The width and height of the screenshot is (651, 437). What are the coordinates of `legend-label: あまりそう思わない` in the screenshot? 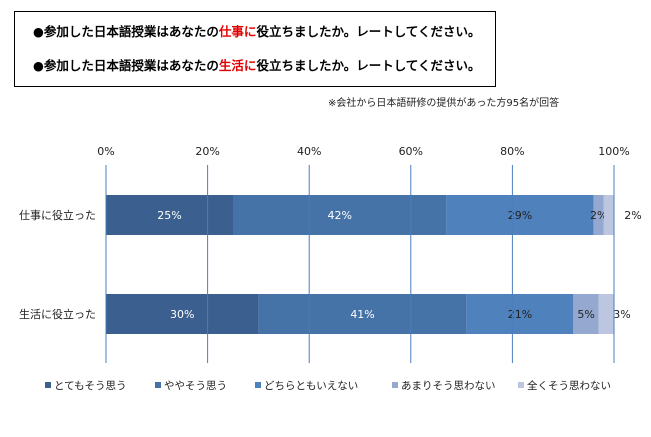 It's located at (448, 386).